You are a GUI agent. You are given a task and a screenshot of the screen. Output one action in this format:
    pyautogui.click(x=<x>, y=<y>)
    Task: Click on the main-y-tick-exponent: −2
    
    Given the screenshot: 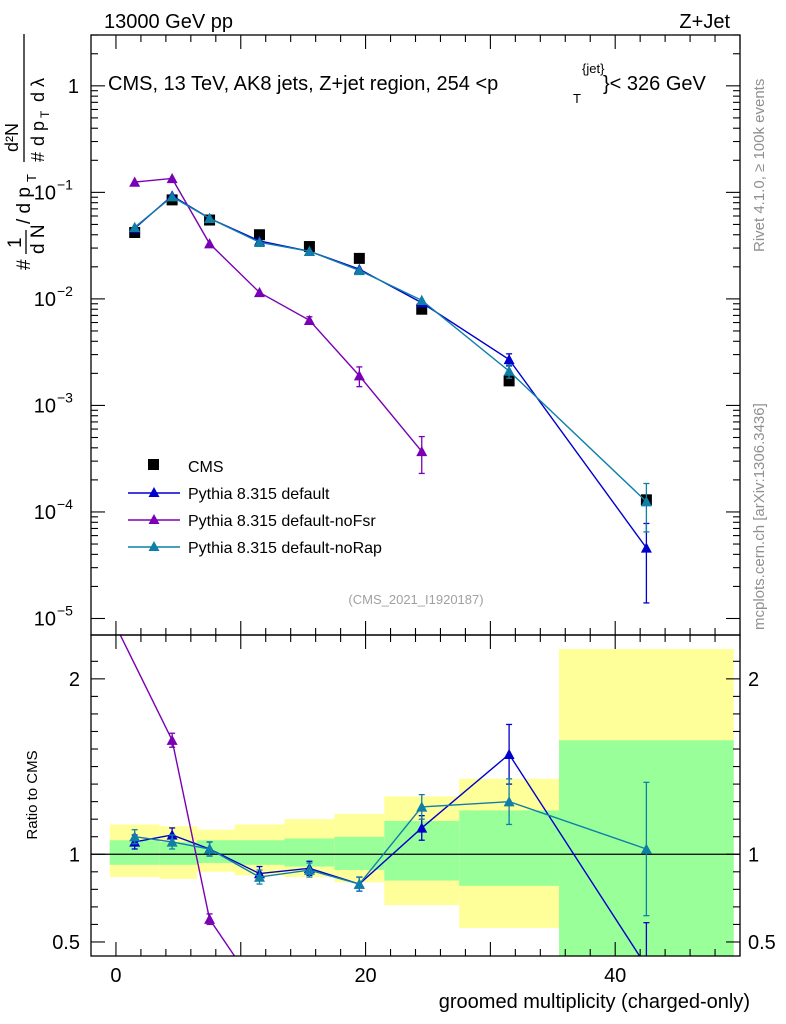 What is the action you would take?
    pyautogui.click(x=65, y=291)
    